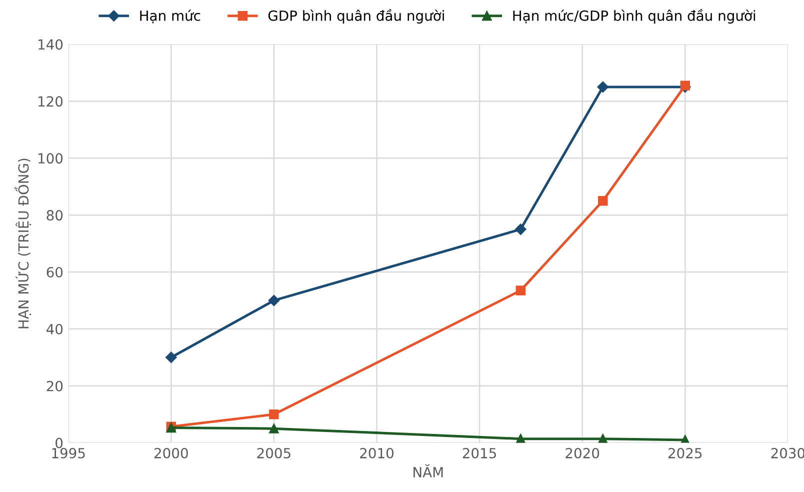 The width and height of the screenshot is (804, 492). What do you see at coordinates (634, 16) in the screenshot?
I see `legend-label: Hạn mức/GDP bình quân đầu người` at bounding box center [634, 16].